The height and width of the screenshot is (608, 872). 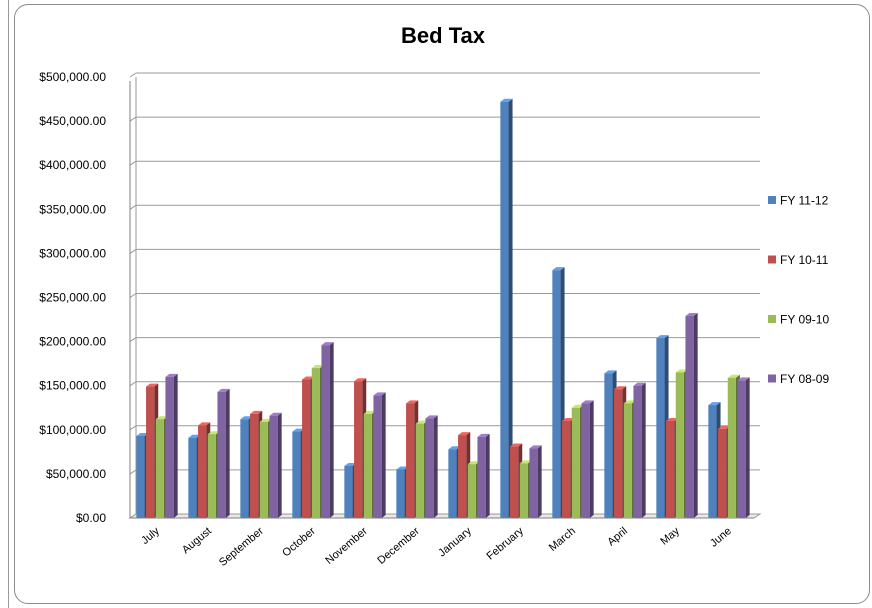 What do you see at coordinates (804, 379) in the screenshot?
I see `legend-label: FY 08-09` at bounding box center [804, 379].